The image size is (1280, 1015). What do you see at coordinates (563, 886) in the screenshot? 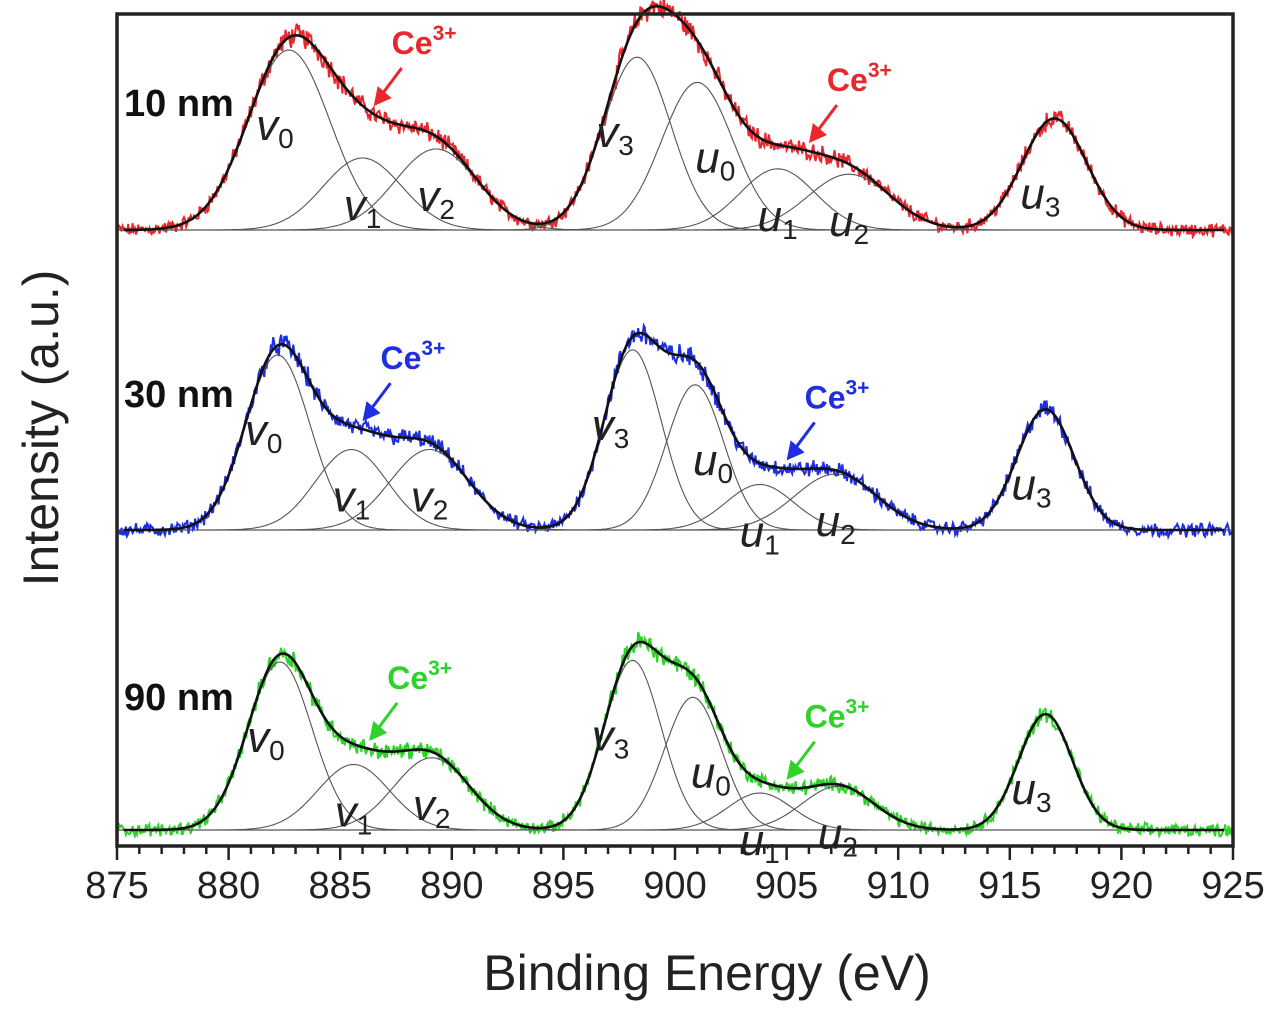
I see `x-tick-label: 895` at bounding box center [563, 886].